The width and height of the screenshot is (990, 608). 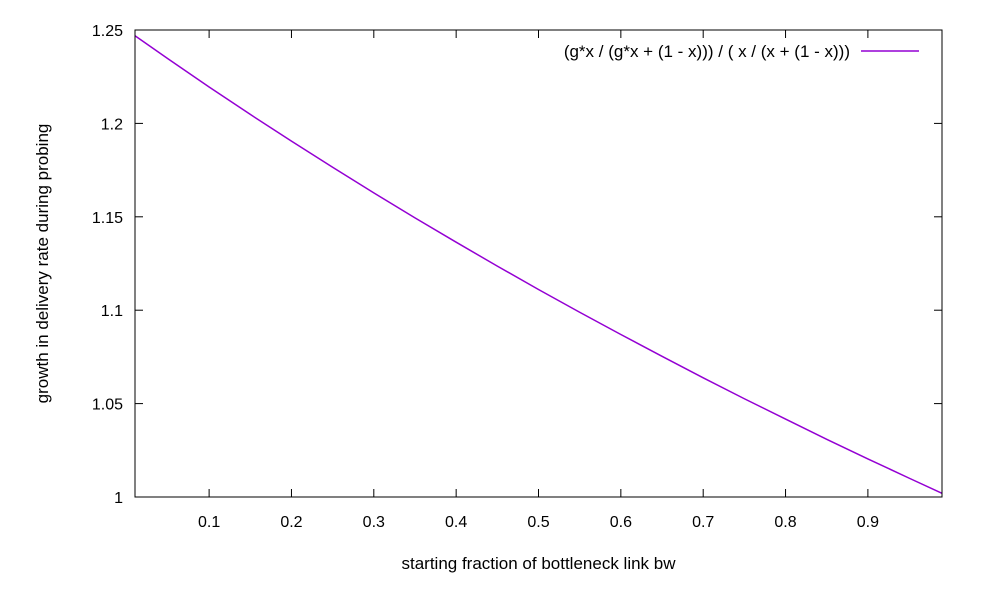 What do you see at coordinates (538, 563) in the screenshot?
I see `x-axis-label: starting fraction of bottleneck link bw` at bounding box center [538, 563].